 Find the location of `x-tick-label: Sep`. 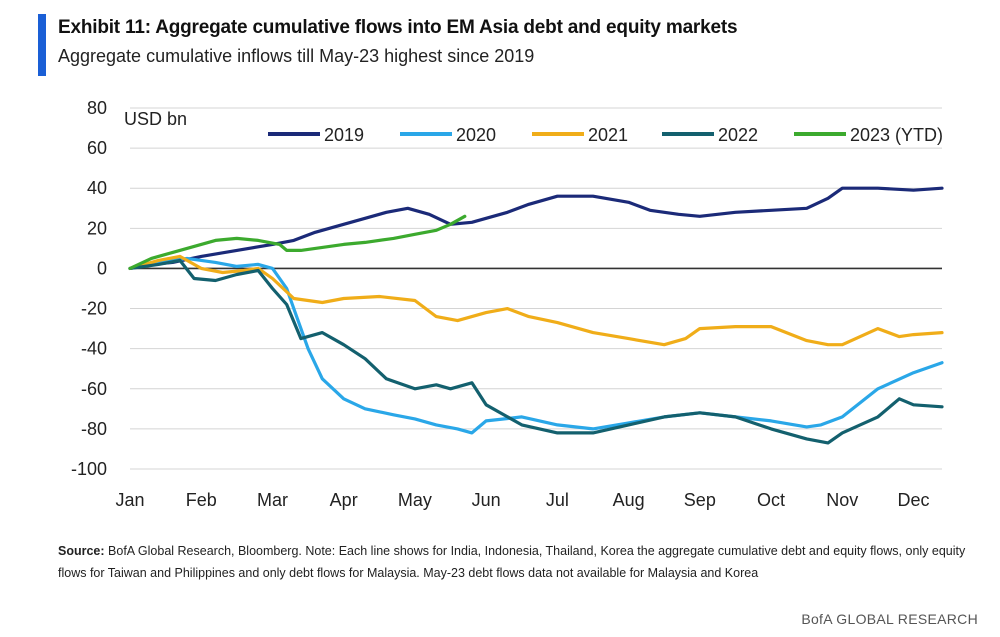

x-tick-label: Sep is located at coordinates (700, 500).